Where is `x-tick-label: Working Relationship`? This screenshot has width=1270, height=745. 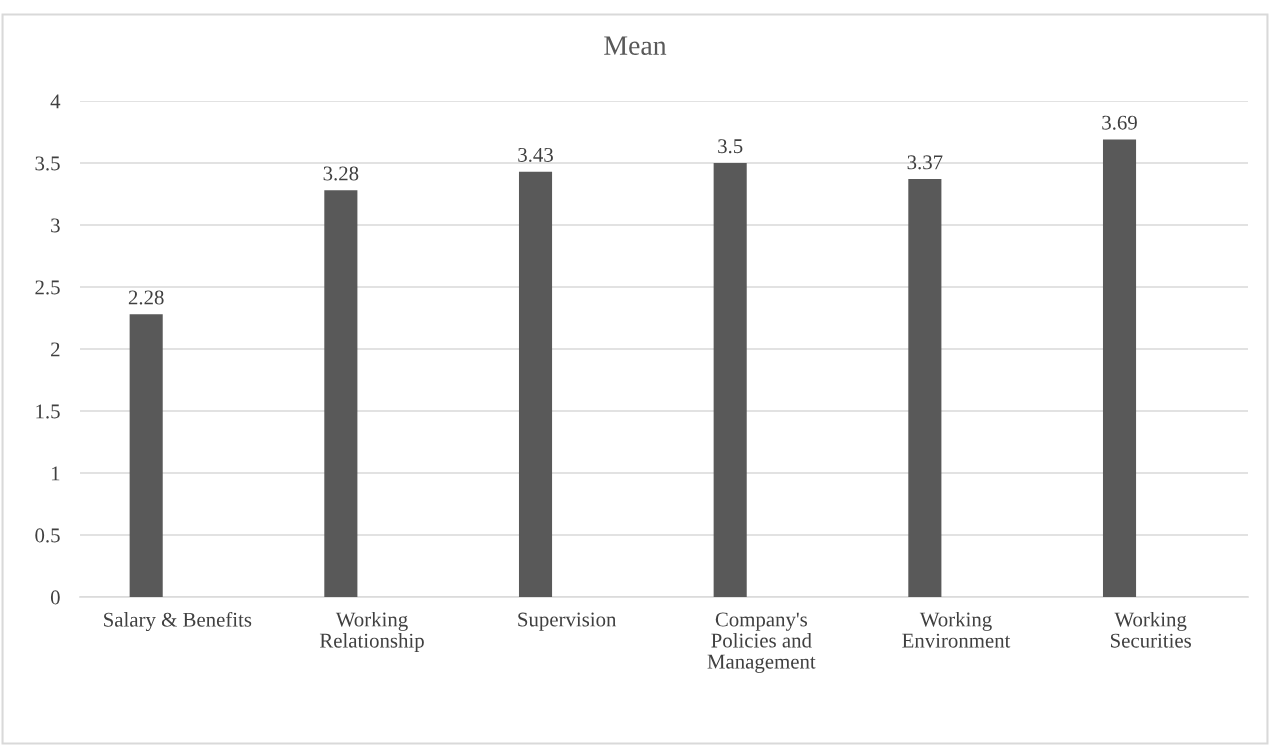
x-tick-label: Working Relationship is located at coordinates (371, 631).